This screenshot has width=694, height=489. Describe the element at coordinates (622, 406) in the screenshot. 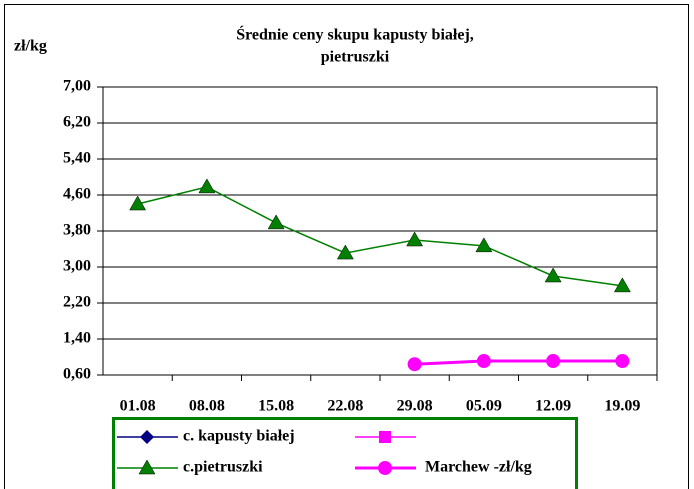

I see `x-tick-label: 19.09` at that location.